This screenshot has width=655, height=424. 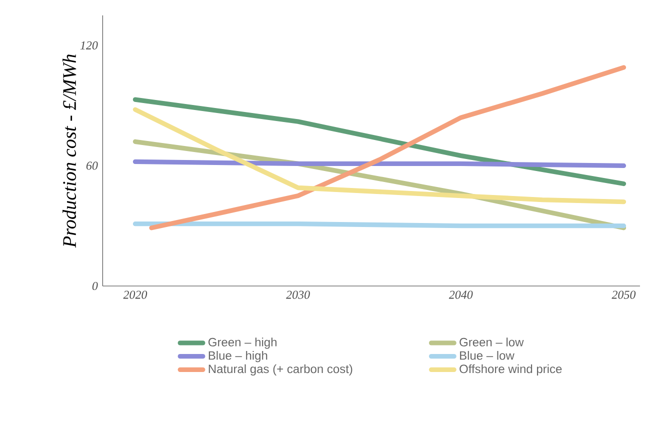 I want to click on legend-label: Blue – high, so click(x=238, y=356).